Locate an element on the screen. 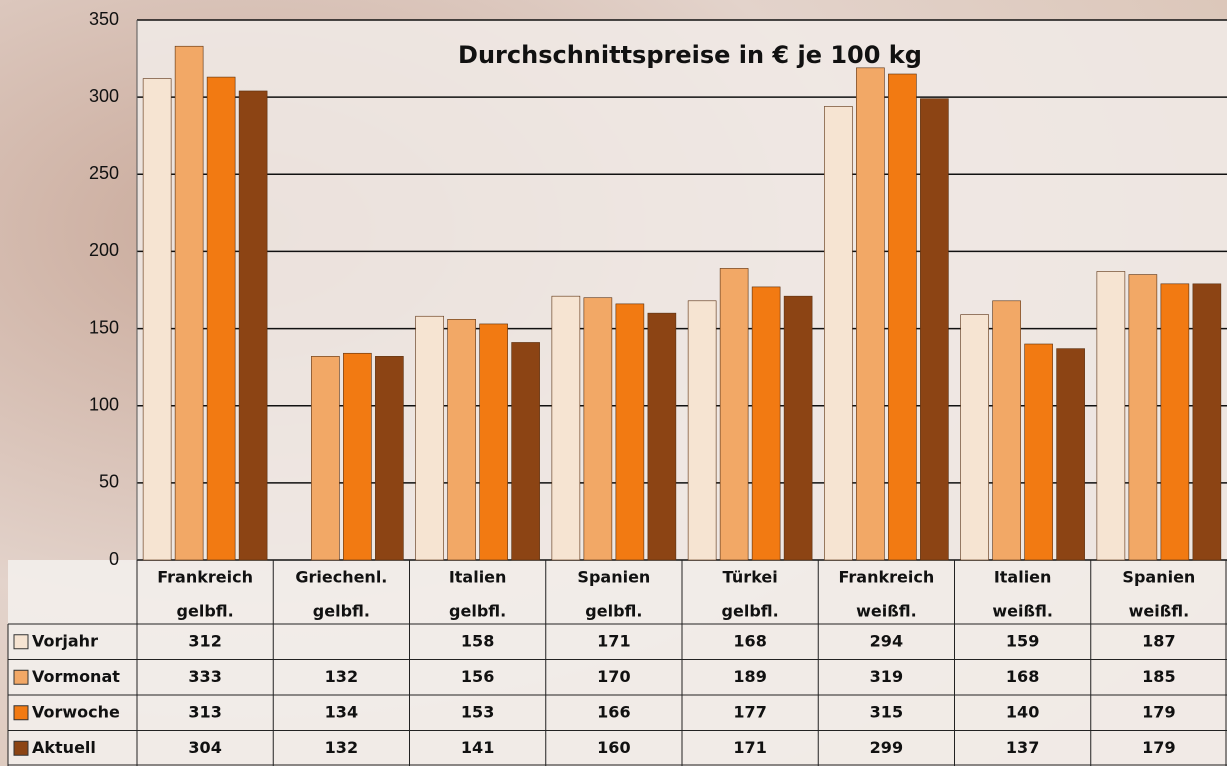  table-cell: 187 is located at coordinates (1158, 640).